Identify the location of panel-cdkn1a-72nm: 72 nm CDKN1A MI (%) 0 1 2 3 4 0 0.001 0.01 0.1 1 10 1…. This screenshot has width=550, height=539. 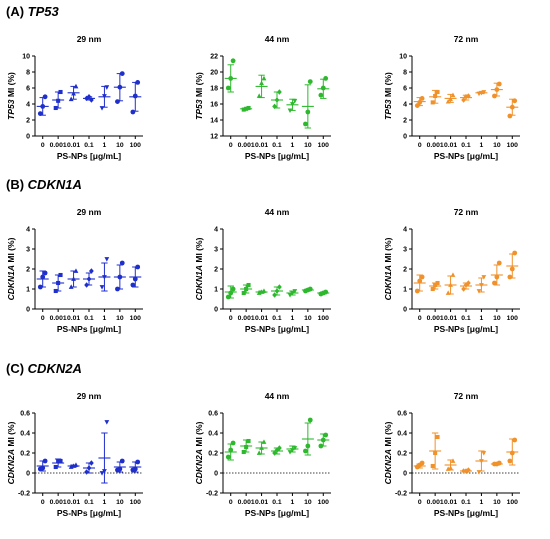
(451, 270).